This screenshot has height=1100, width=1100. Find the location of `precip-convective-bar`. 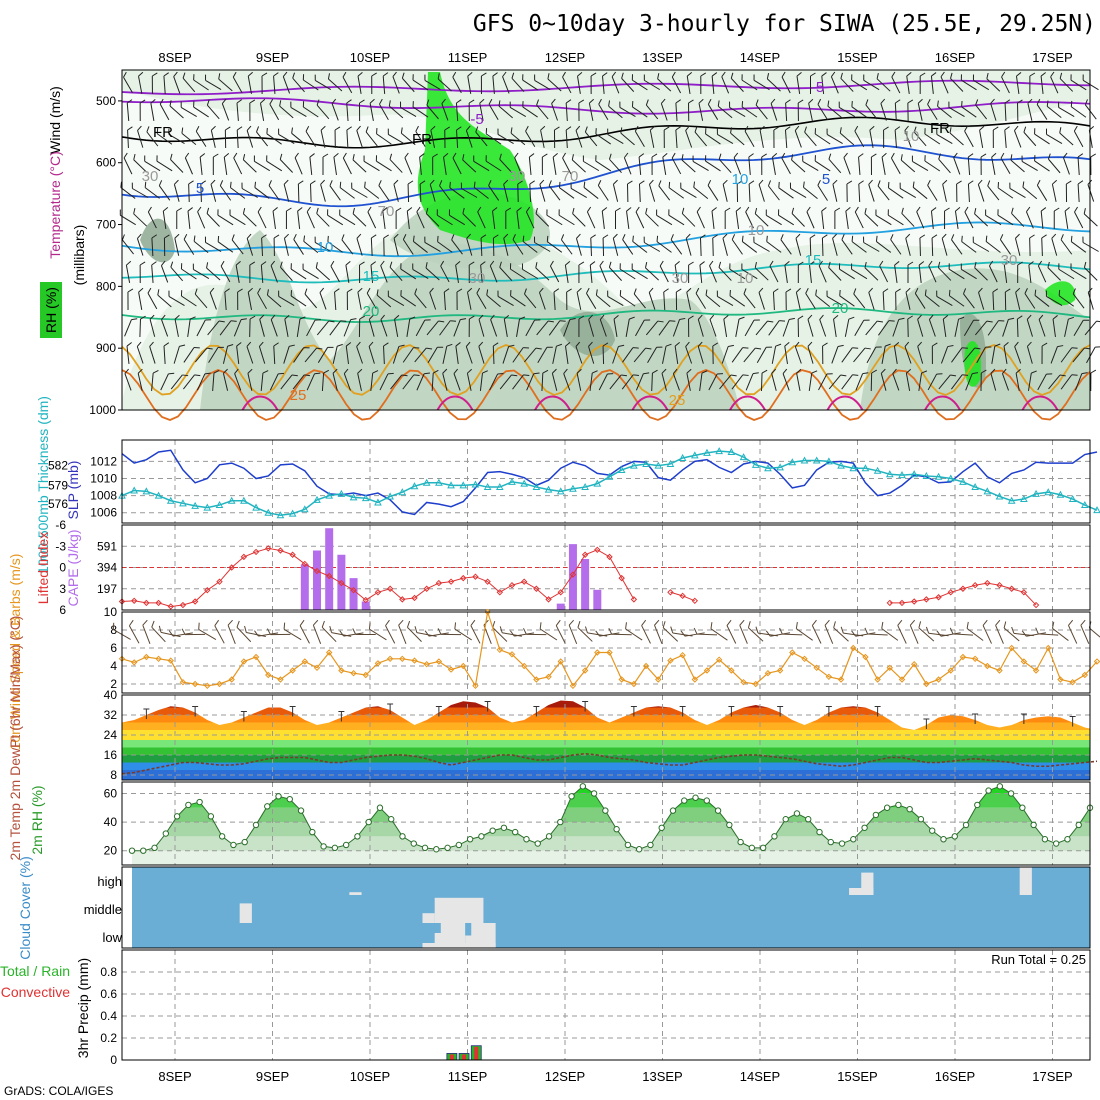

precip-convective-bar is located at coordinates (451, 1057).